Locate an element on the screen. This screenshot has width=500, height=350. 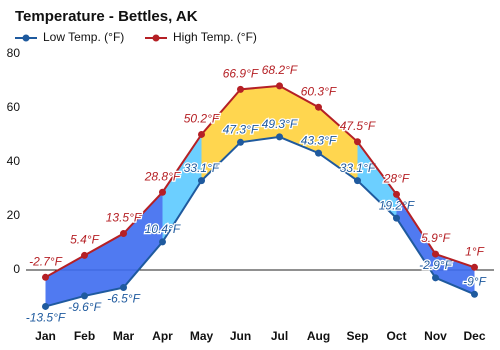
value-label: 66.9°F is located at coordinates (241, 74).